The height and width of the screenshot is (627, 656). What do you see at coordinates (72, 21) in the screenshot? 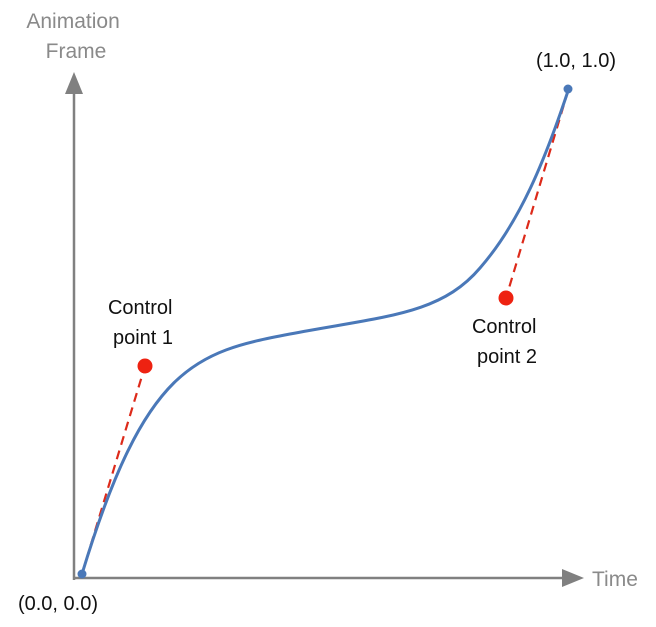
I see `y-axis-title-line1: Animation` at bounding box center [72, 21].